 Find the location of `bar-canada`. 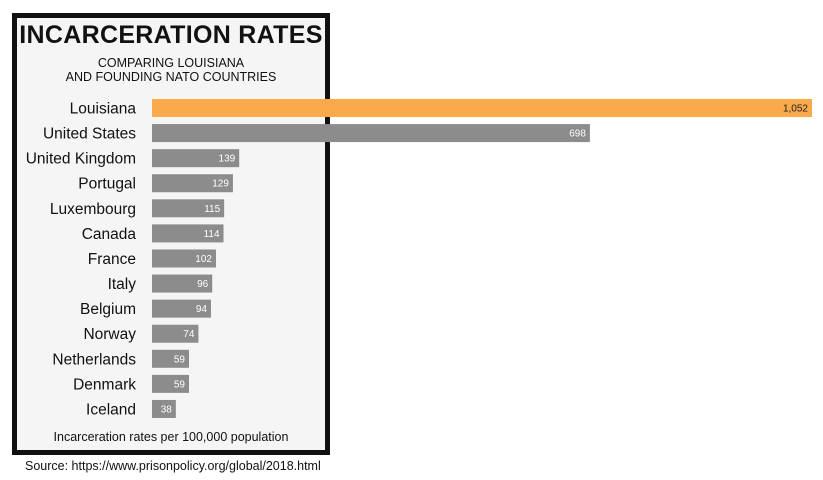

bar-canada is located at coordinates (188, 233).